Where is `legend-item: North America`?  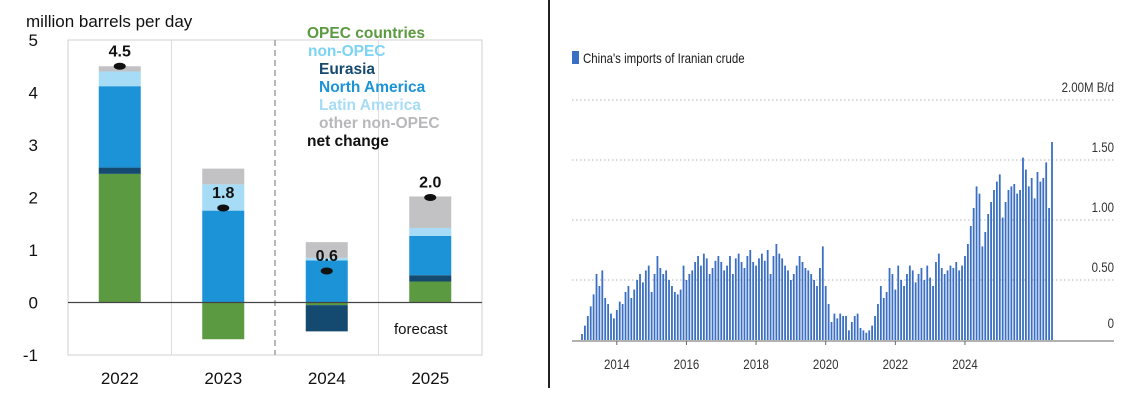
legend-item: North America is located at coordinates (372, 87).